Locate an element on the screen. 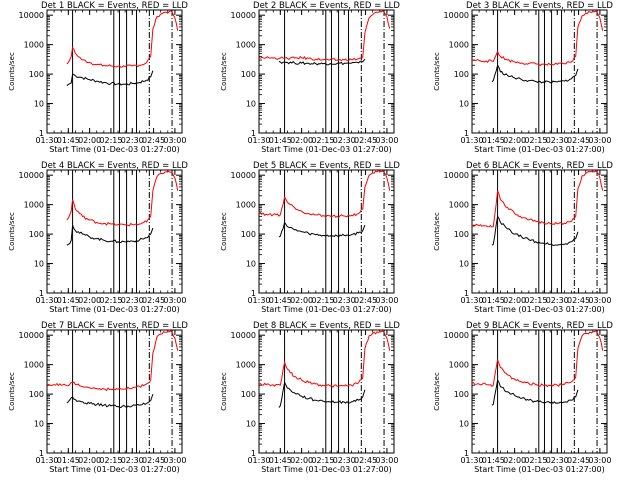 This screenshot has width=640, height=480. panel-title: Det 6 BLACK = Events, RED = LLD is located at coordinates (539, 166).